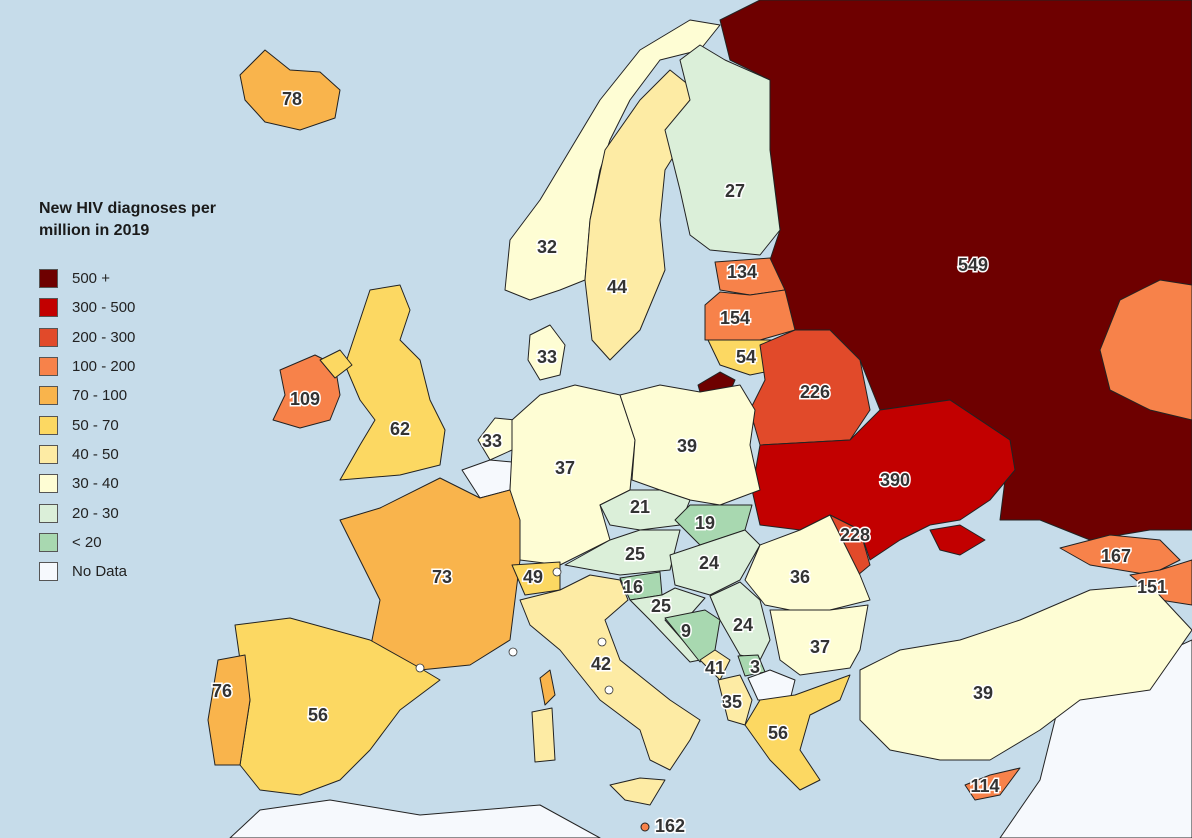  I want to click on country-sweden, so click(640, 215).